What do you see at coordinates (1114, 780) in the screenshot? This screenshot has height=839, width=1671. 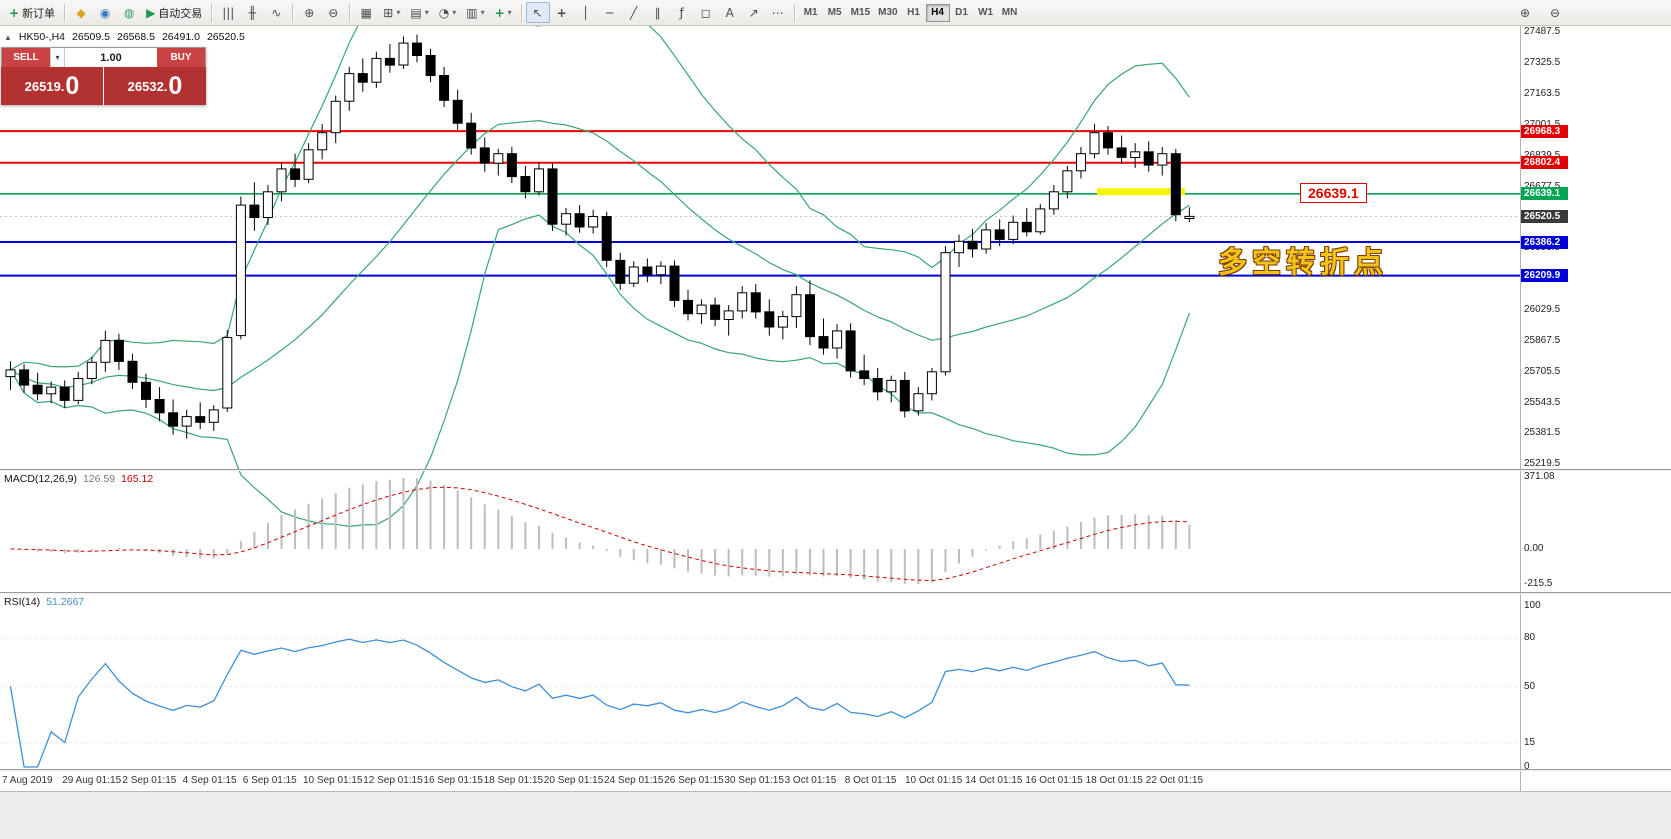 I see `time-axis-label: 18 Oct 01:15` at bounding box center [1114, 780].